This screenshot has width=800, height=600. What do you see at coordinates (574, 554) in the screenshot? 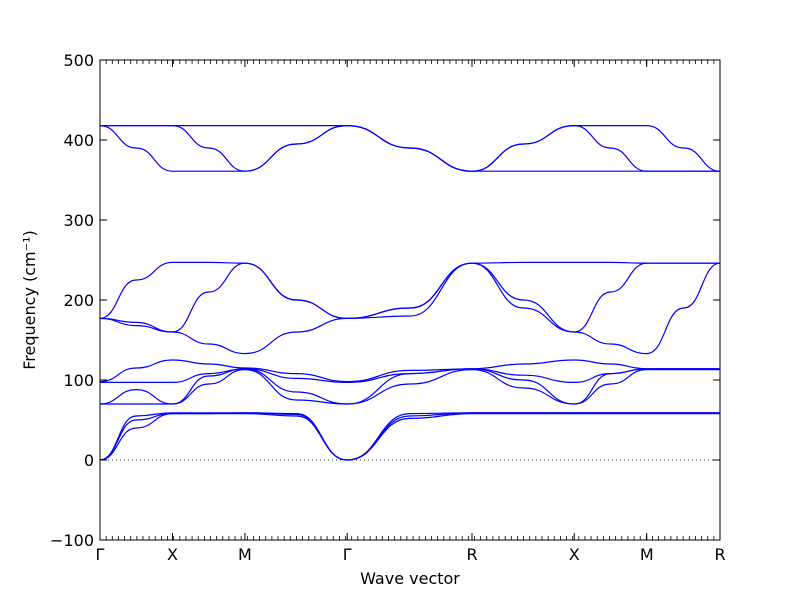
I see `x-tick-label-6: X` at bounding box center [574, 554].